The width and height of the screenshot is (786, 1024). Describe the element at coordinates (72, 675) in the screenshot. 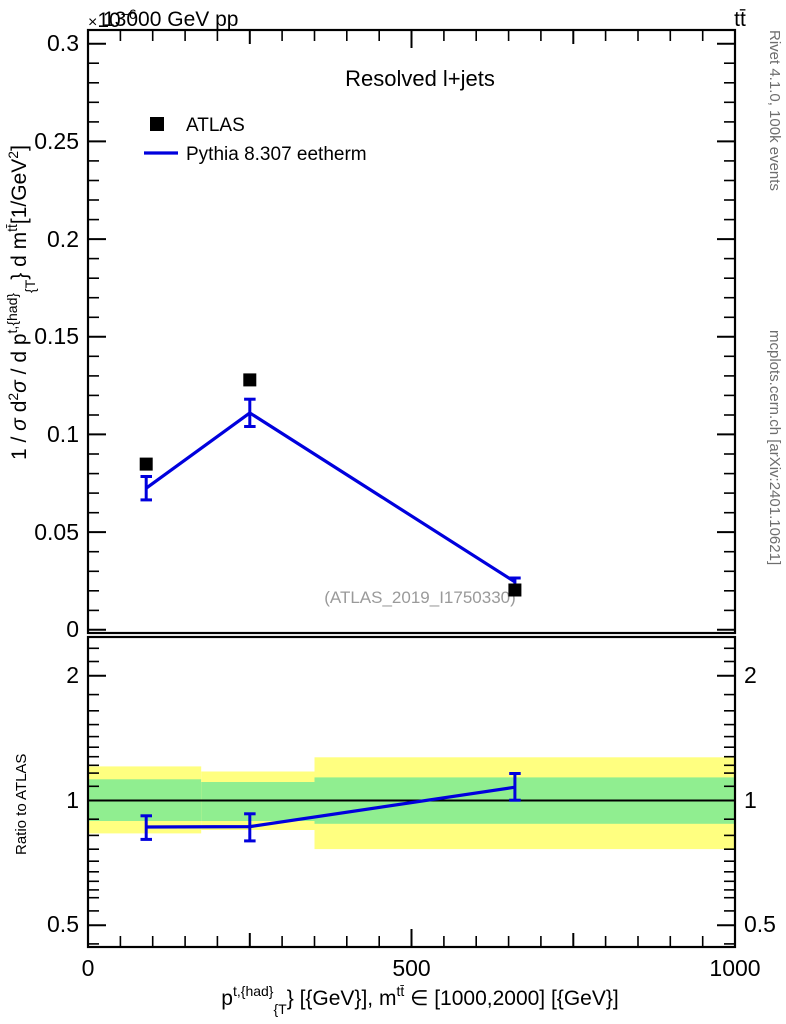

I see `ratio-y-tick-label-2-left: 2` at that location.